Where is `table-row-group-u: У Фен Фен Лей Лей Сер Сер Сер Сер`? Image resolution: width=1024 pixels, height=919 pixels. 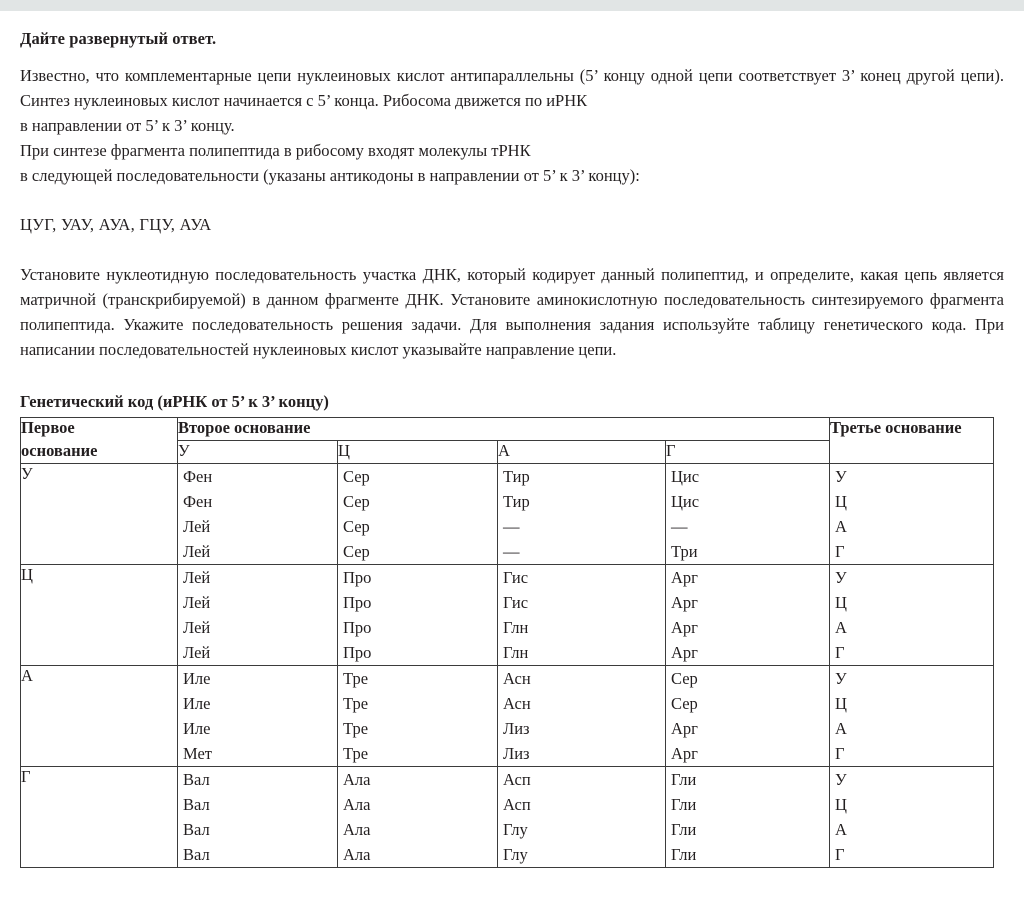
table-row-group-u: У Фен Фен Лей Лей Сер Сер Сер Сер is located at coordinates (507, 514).